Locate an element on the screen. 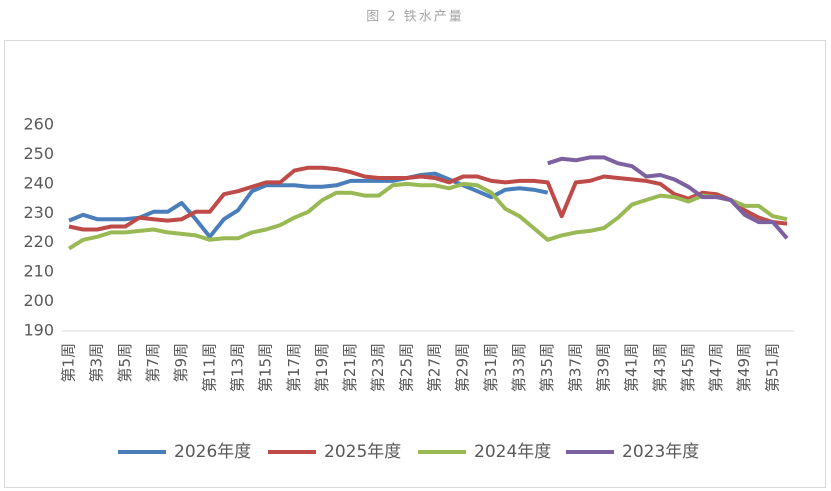  y-tick-label: 260 is located at coordinates (38, 124).